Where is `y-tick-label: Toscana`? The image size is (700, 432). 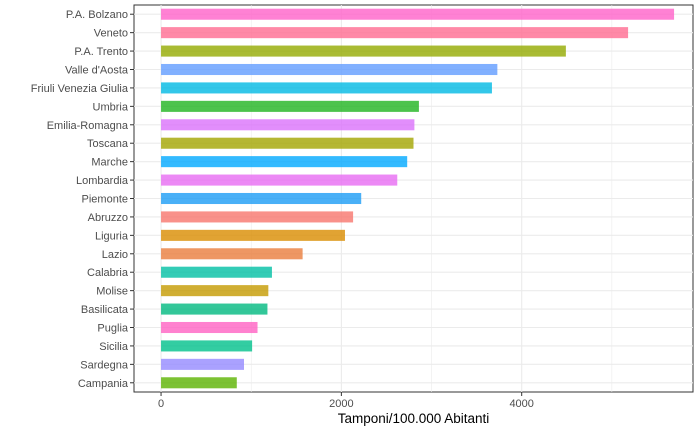
y-tick-label: Toscana is located at coordinates (108, 144).